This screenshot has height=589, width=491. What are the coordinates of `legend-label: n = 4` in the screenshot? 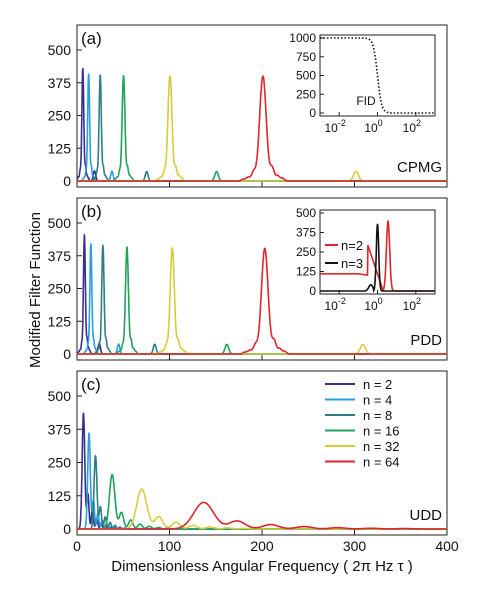 It's located at (377, 400).